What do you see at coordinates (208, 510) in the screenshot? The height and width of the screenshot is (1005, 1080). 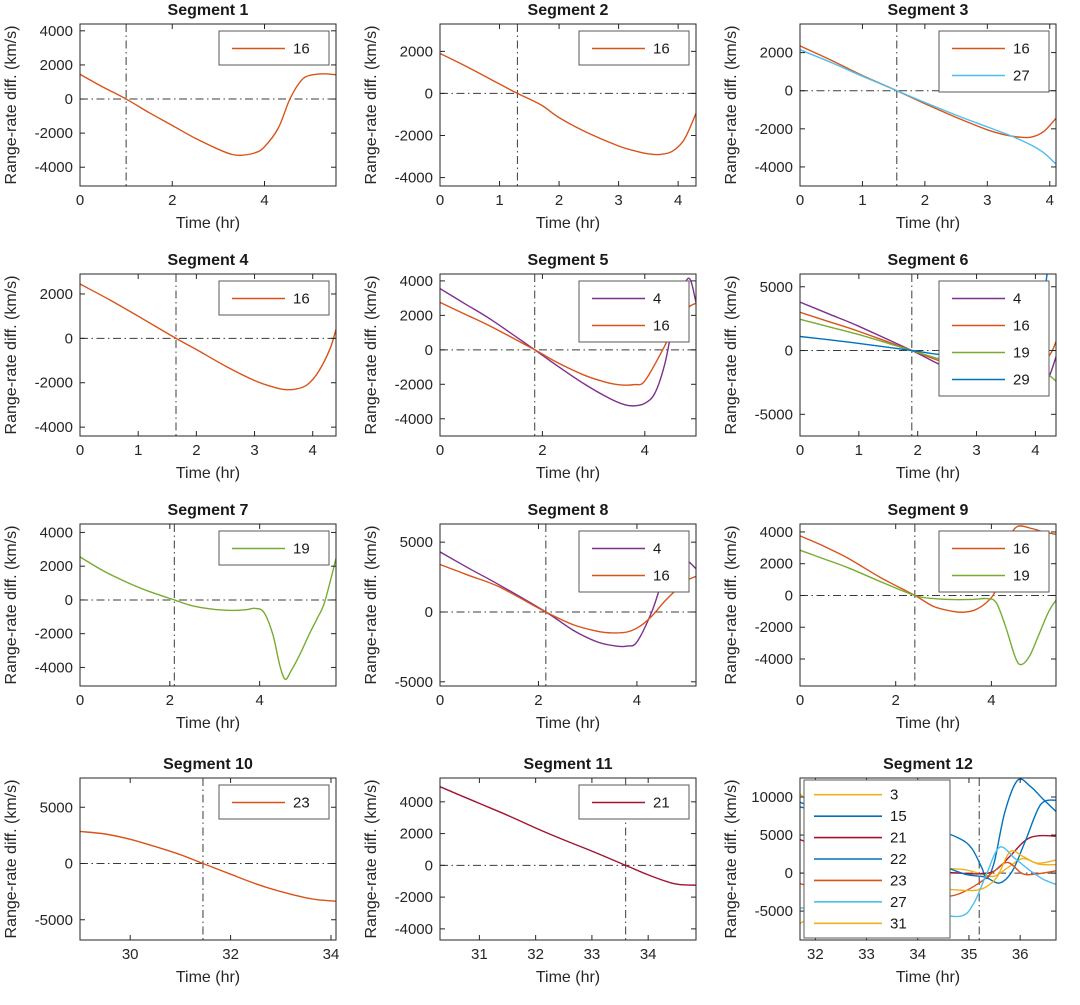 I see `plot-title: Segment 7` at bounding box center [208, 510].